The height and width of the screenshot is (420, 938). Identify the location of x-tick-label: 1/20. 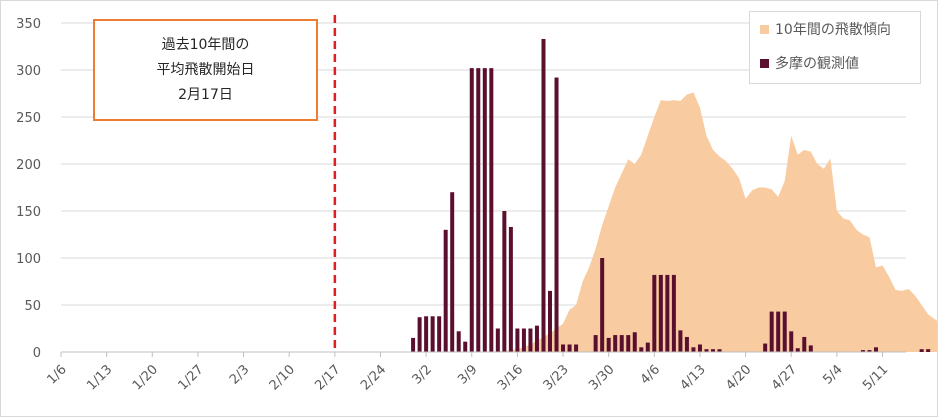
(145, 377).